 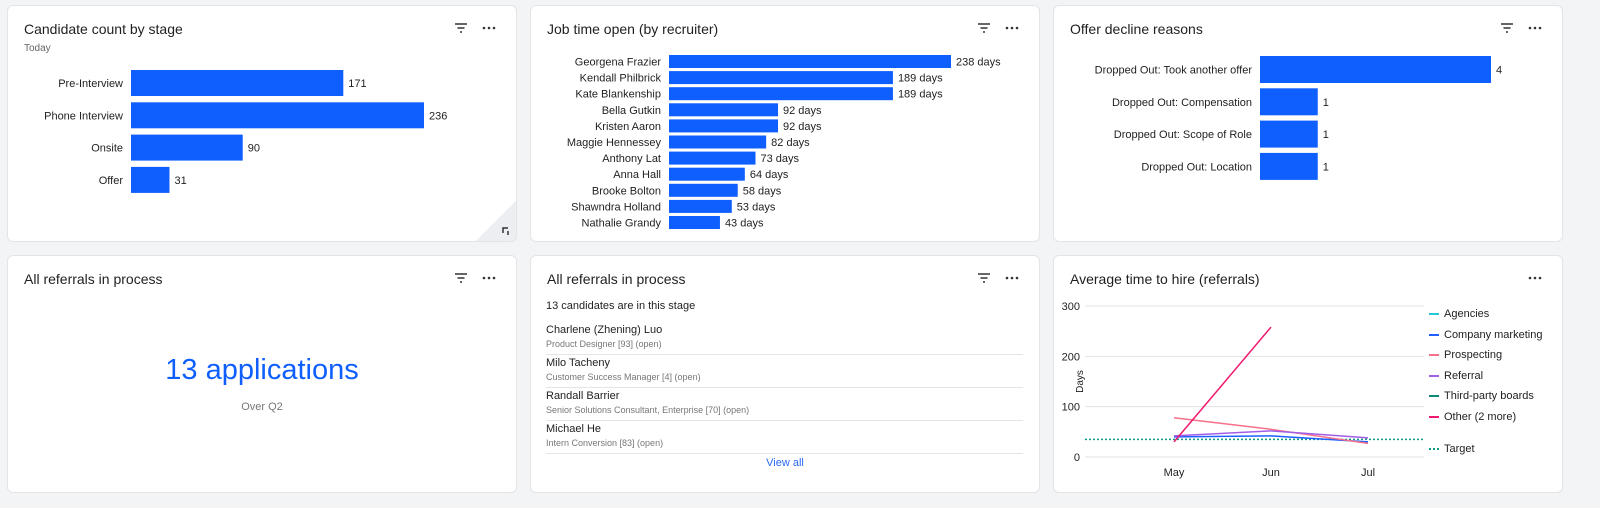 I want to click on data-label: 82 days, so click(x=790, y=143).